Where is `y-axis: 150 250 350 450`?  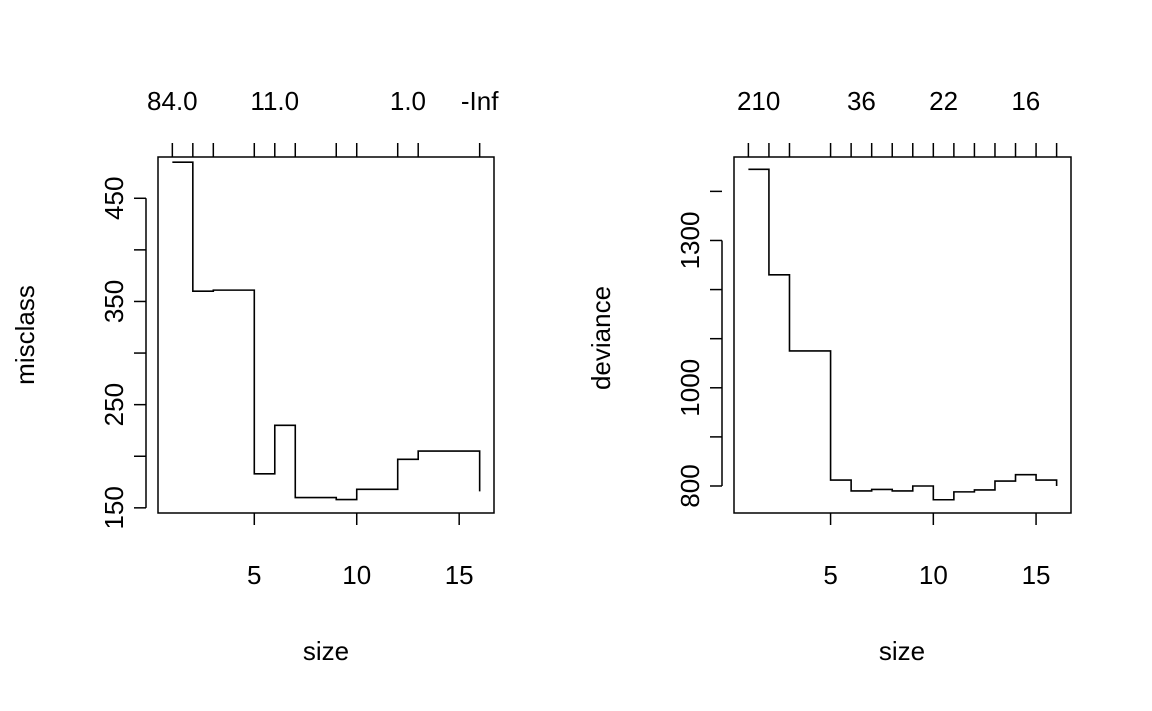
y-axis: 150 250 350 450 is located at coordinates (123, 353).